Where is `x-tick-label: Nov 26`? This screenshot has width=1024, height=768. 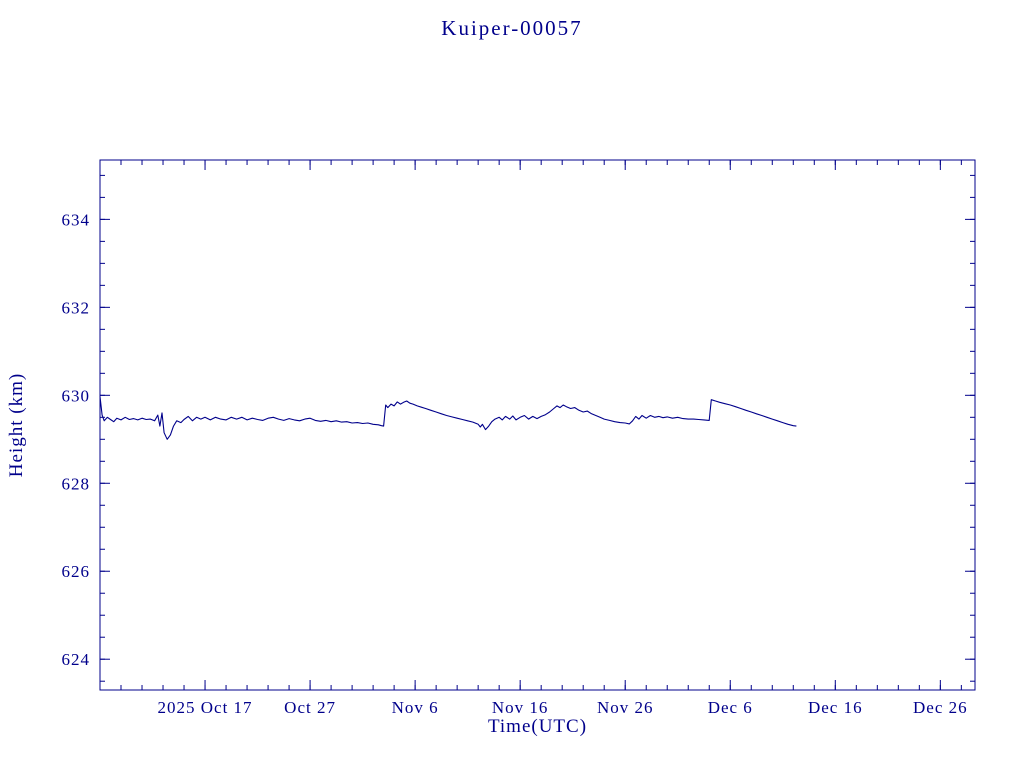
x-tick-label: Nov 26 is located at coordinates (625, 707).